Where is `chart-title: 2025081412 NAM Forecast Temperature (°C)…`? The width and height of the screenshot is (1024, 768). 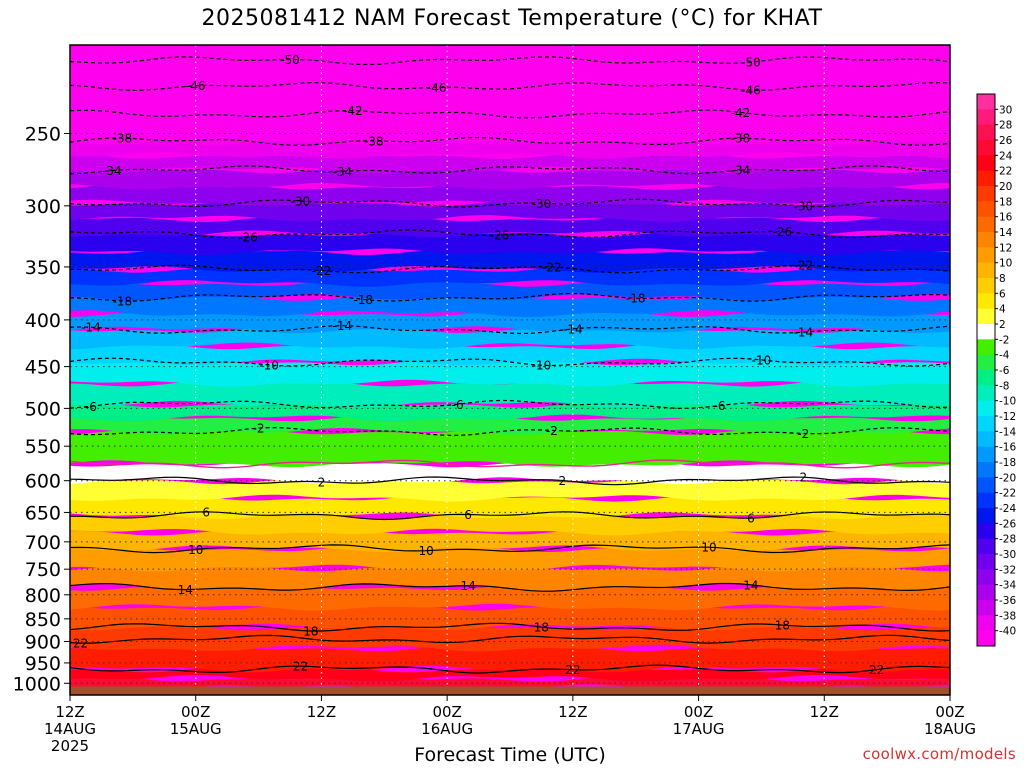
chart-title: 2025081412 NAM Forecast Temperature (°C)… is located at coordinates (512, 18).